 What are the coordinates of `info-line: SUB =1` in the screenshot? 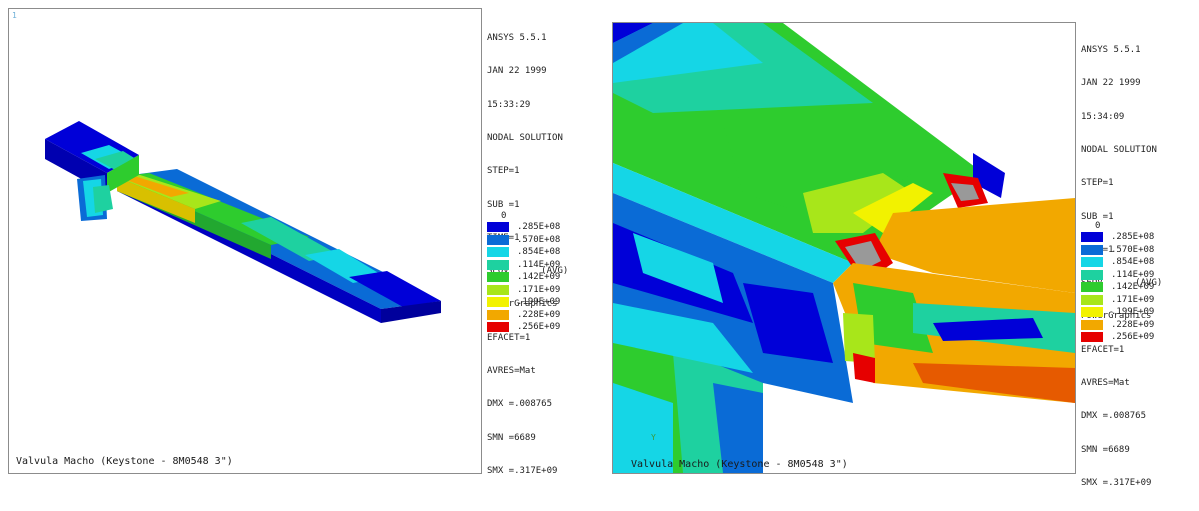 It's located at (527, 205).